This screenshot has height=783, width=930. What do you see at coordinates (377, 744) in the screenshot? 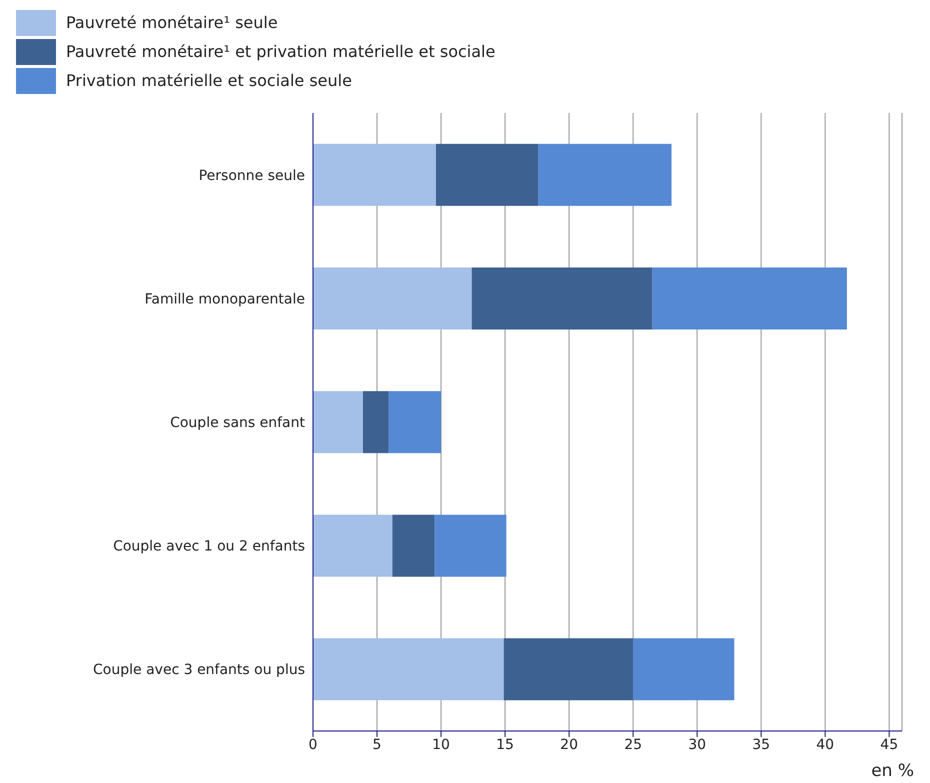
I see `x-tick-label: 5` at bounding box center [377, 744].